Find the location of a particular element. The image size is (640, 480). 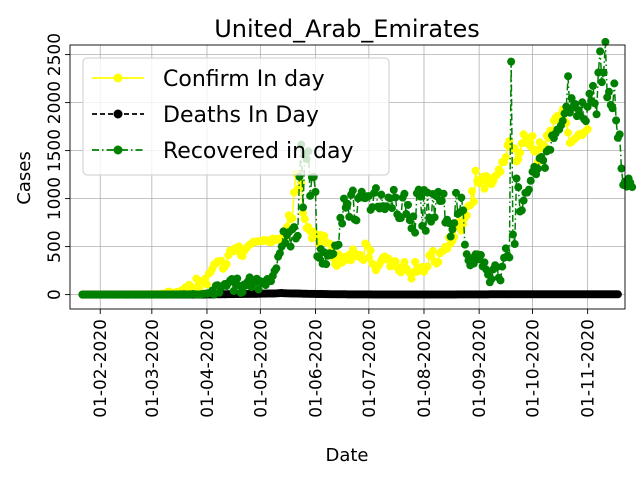

x-tick-label: 01-11-2020 is located at coordinates (589, 368).